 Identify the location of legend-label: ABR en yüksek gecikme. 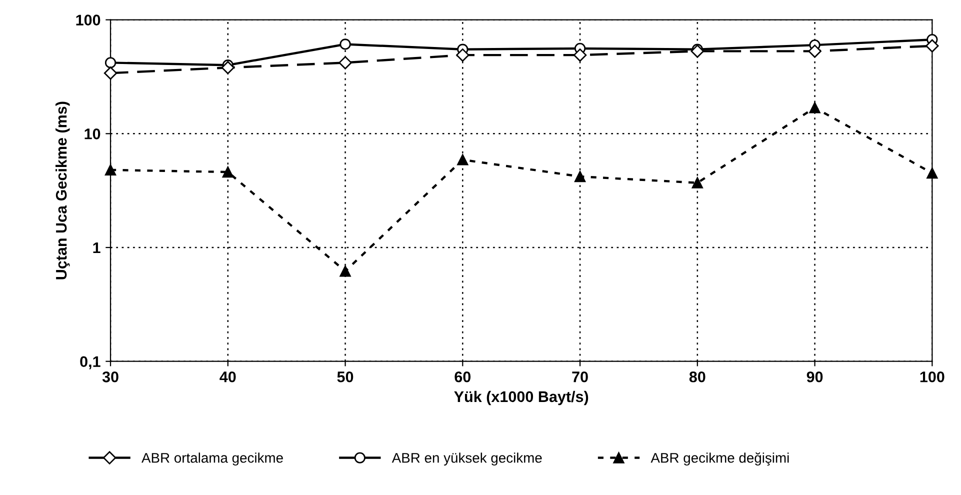
(467, 459).